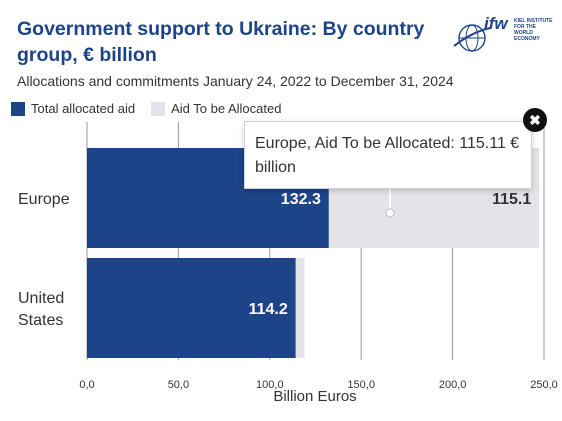  Describe the element at coordinates (18, 108) in the screenshot. I see `legend-swatch-allocated` at that location.